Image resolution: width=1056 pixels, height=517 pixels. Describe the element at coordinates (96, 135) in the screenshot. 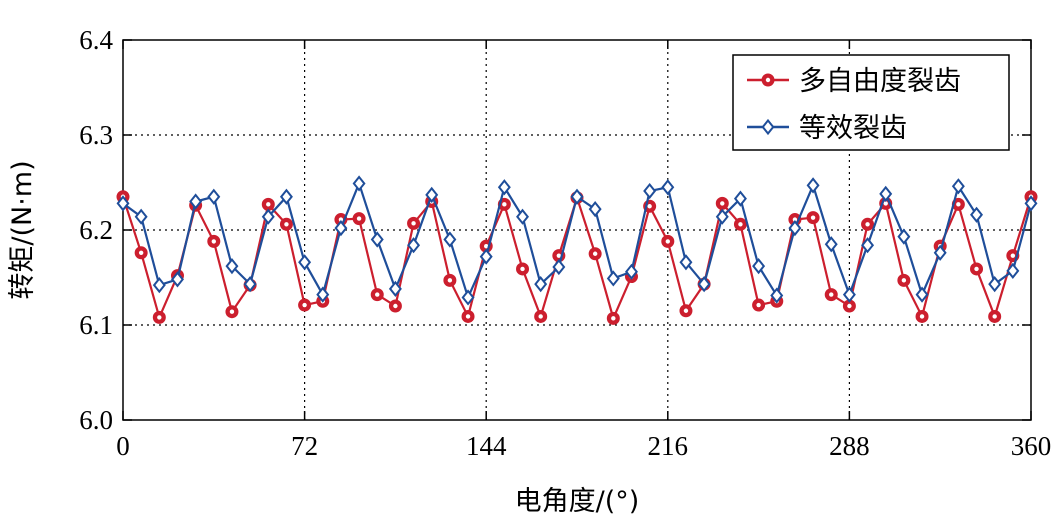

I see `y-tick-label: 6.3` at that location.